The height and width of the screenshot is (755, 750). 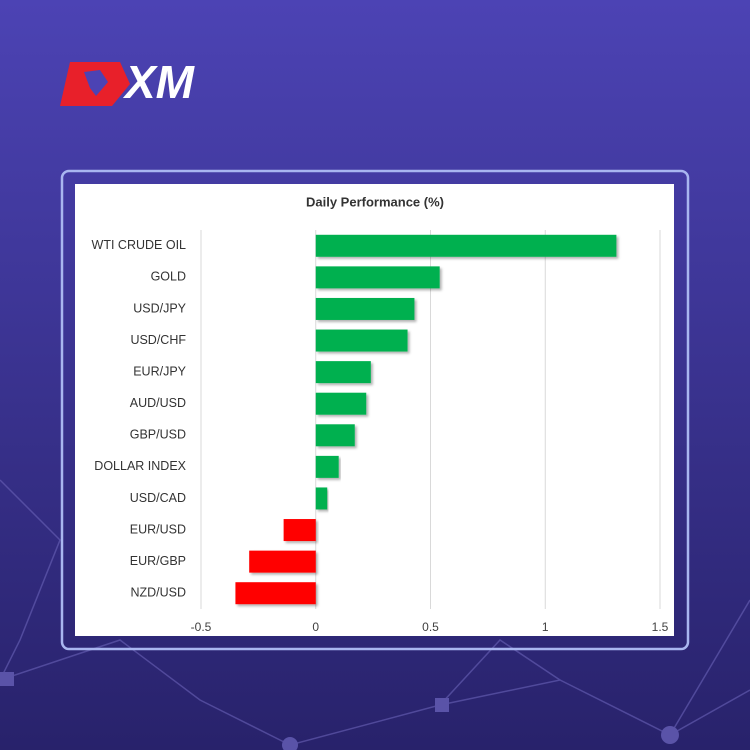 I want to click on y-tick-label: GOLD, so click(x=168, y=277).